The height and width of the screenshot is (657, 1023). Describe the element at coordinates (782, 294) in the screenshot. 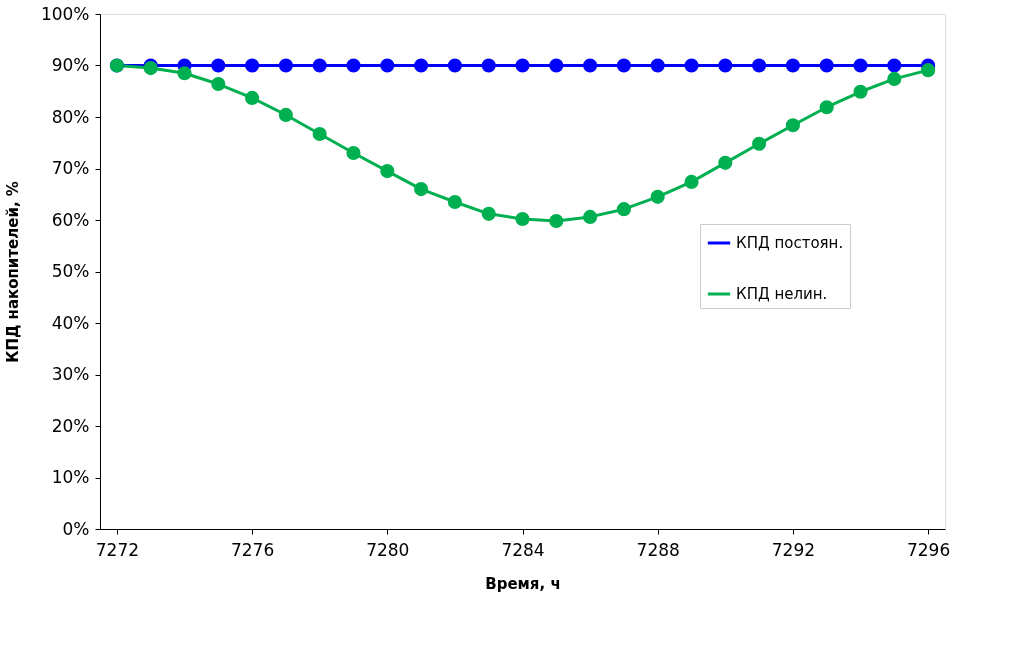

I see `legend-label: КПД нелин.` at that location.